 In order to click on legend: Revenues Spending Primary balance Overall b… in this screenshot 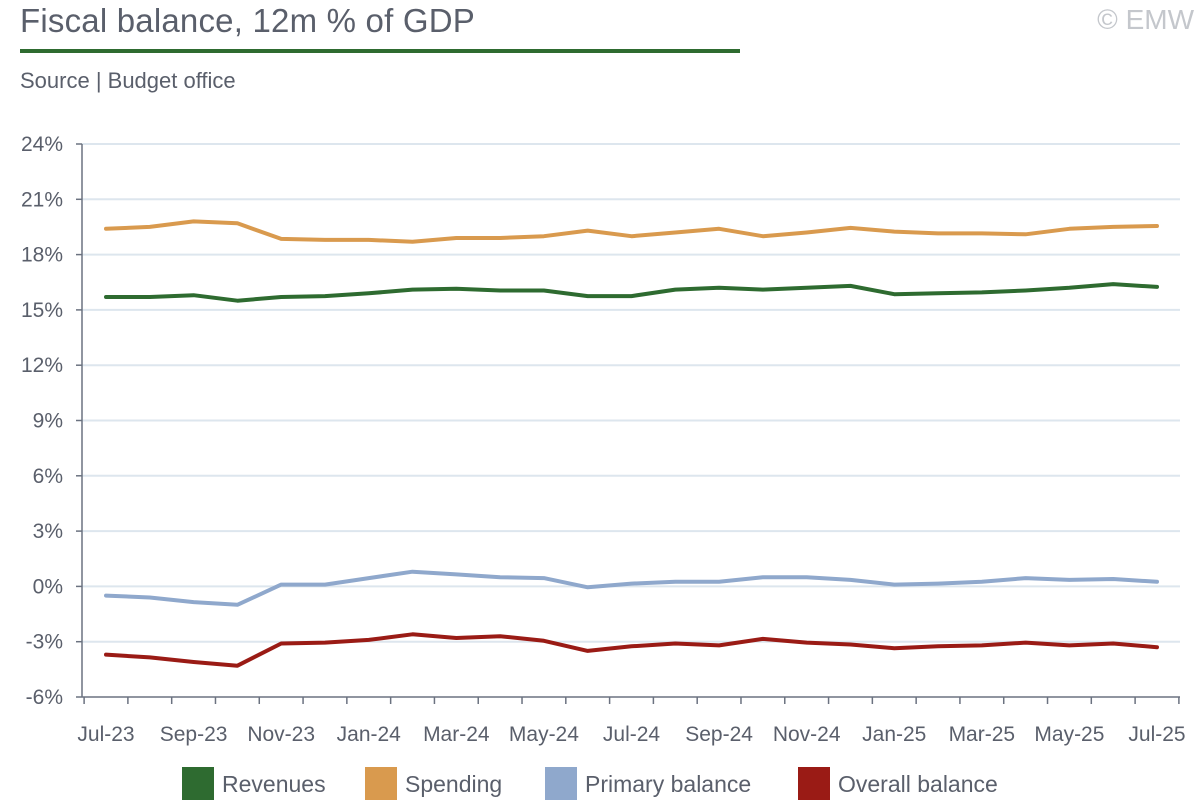, I will do `click(590, 783)`.